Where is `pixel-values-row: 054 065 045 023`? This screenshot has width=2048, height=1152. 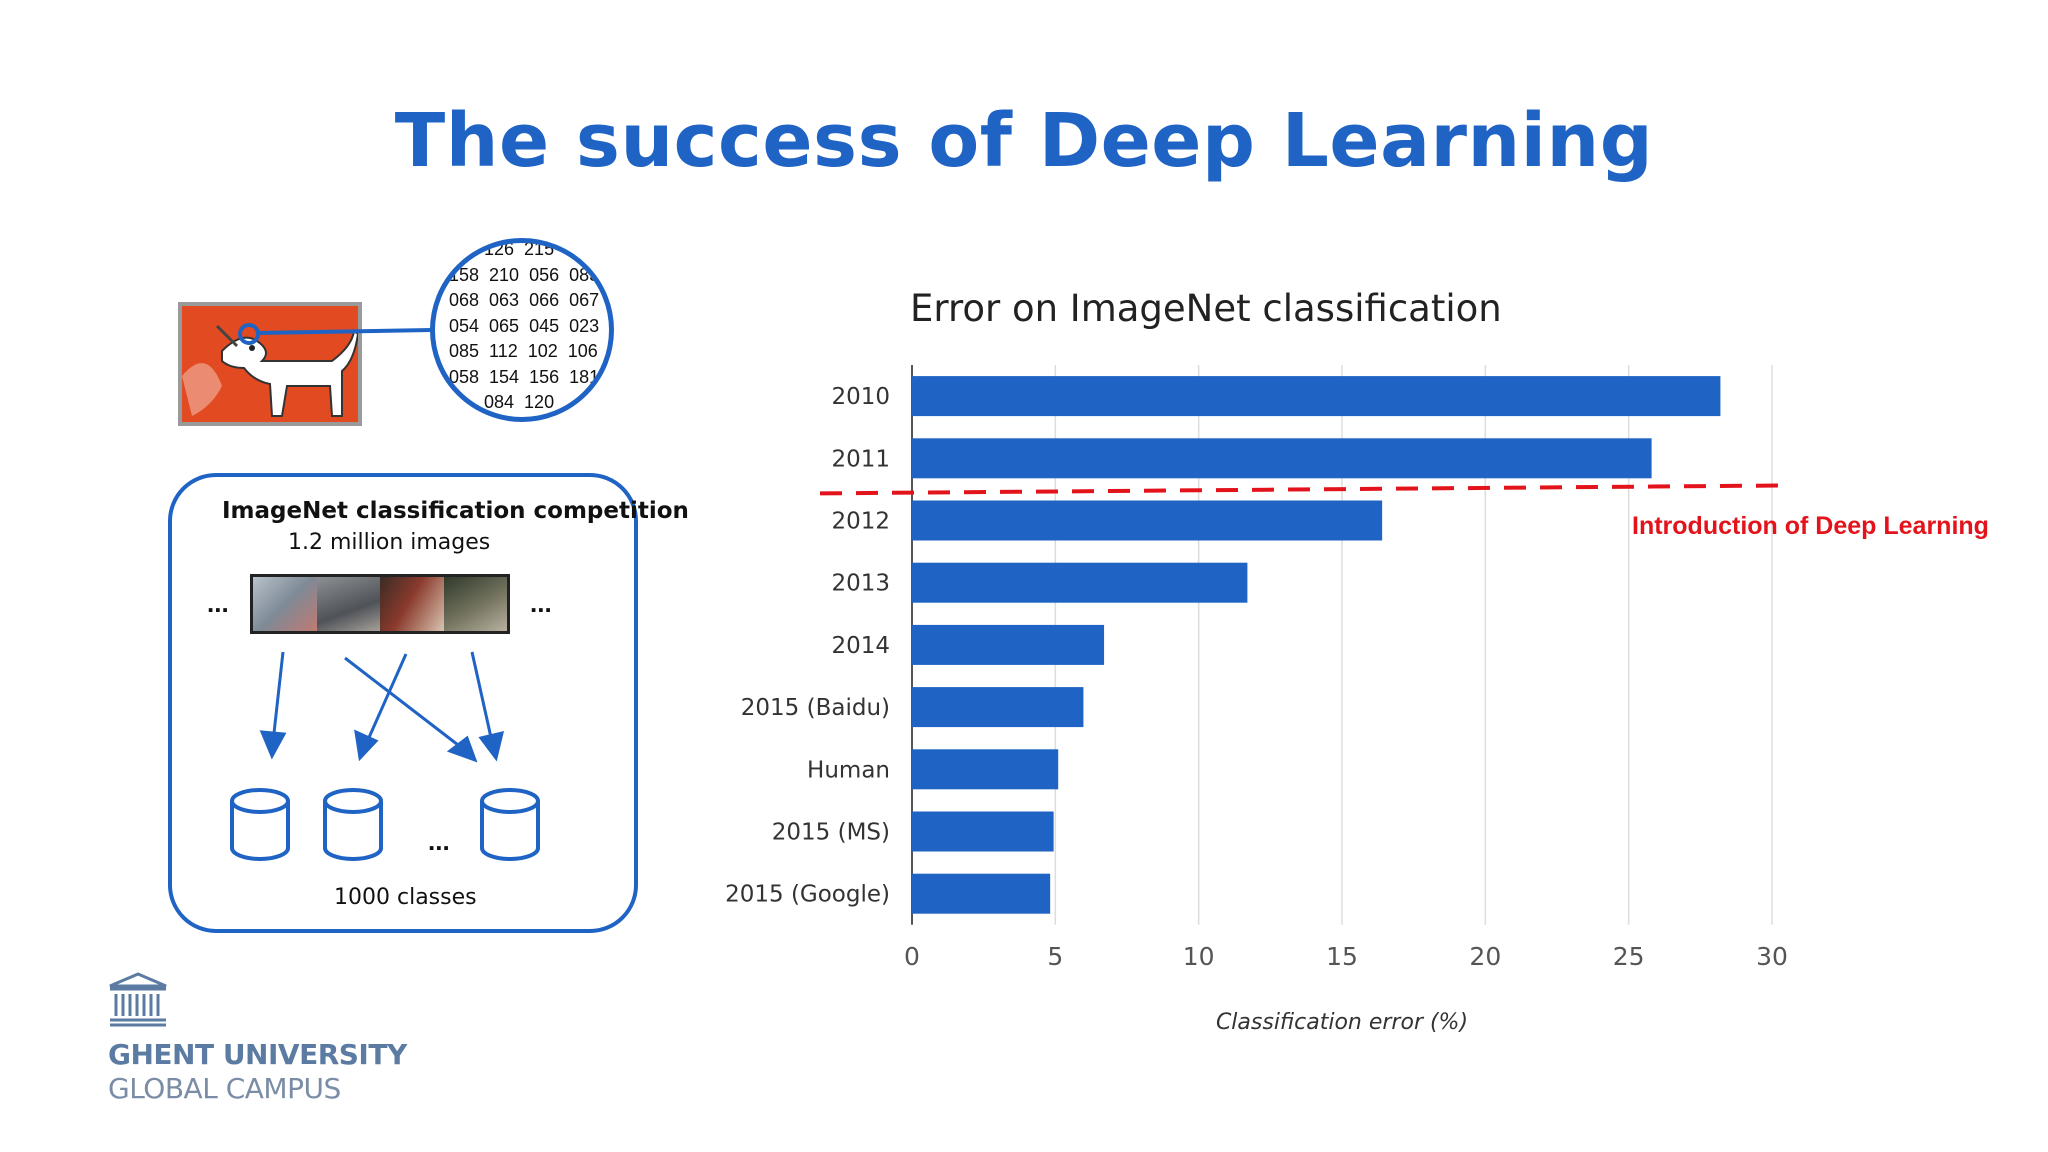
pixel-values-row: 054 065 045 023 is located at coordinates (524, 325).